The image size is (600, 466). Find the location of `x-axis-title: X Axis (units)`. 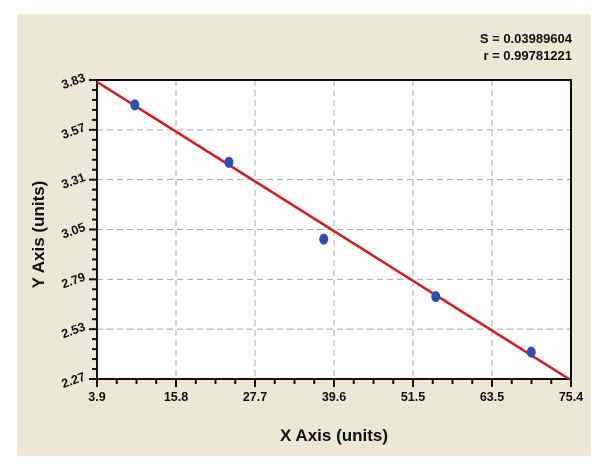

x-axis-title: X Axis (units) is located at coordinates (334, 435).